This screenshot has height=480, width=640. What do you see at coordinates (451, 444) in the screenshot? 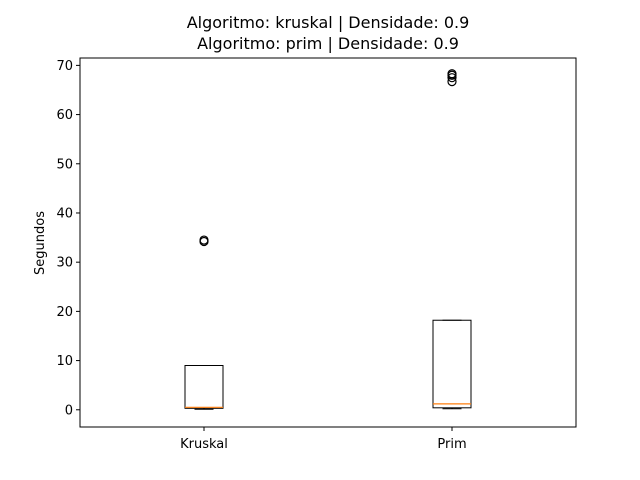
I see `x-tick-label: Prim` at bounding box center [451, 444].